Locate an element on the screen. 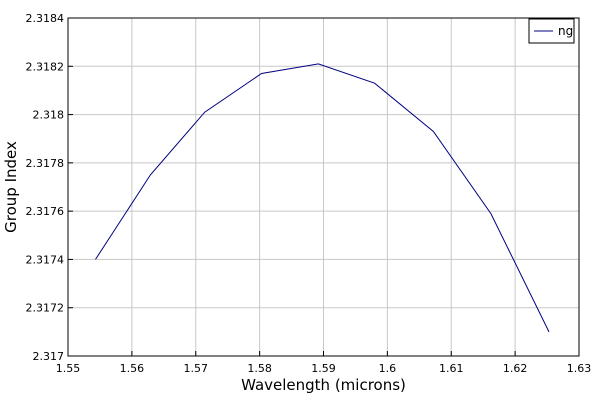 This screenshot has width=600, height=404. y-tick-label: 2.3178 is located at coordinates (45, 163).